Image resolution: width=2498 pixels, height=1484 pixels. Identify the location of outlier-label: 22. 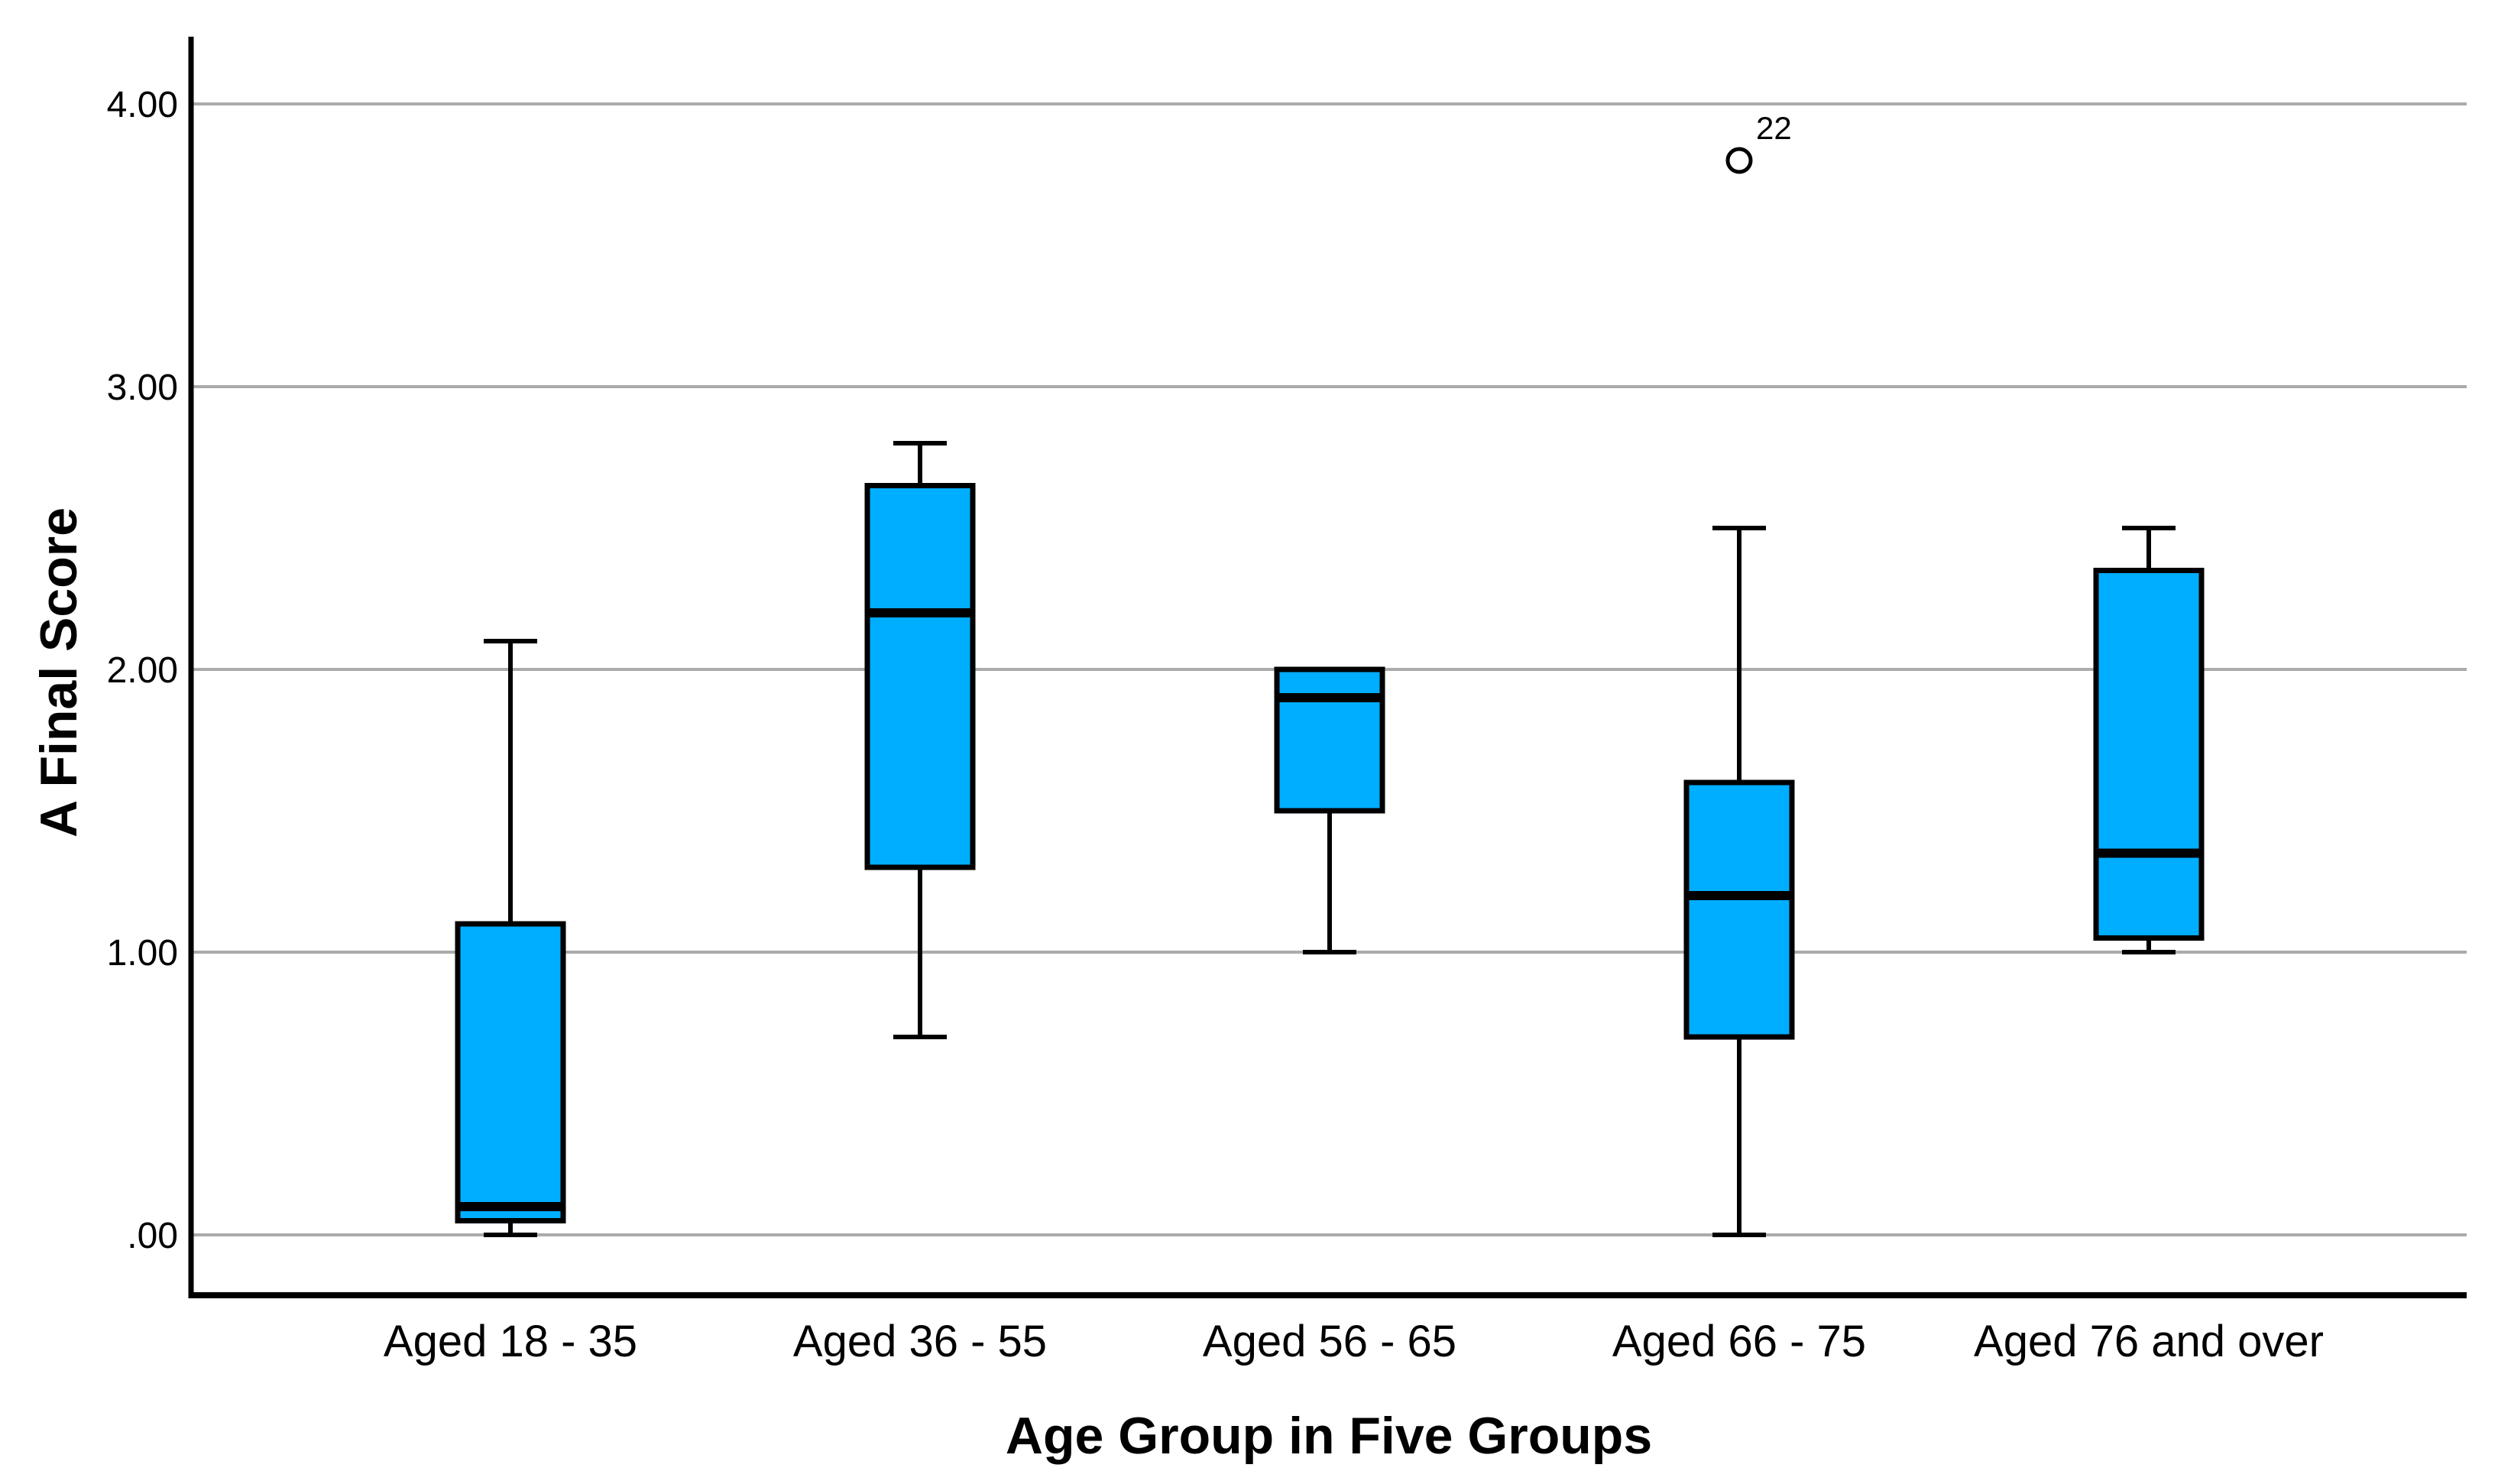
(1774, 128).